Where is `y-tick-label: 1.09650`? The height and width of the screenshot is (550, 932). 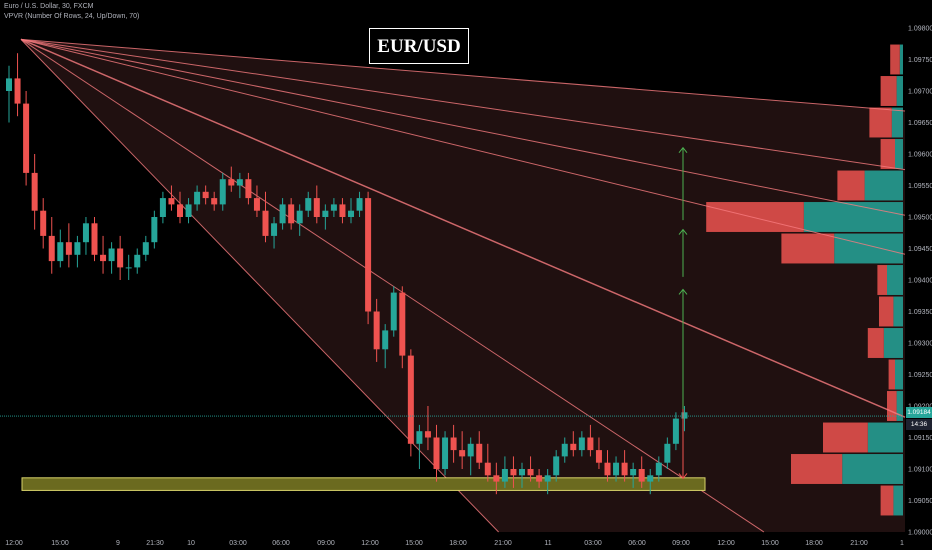 y-tick-label: 1.09650 is located at coordinates (920, 123).